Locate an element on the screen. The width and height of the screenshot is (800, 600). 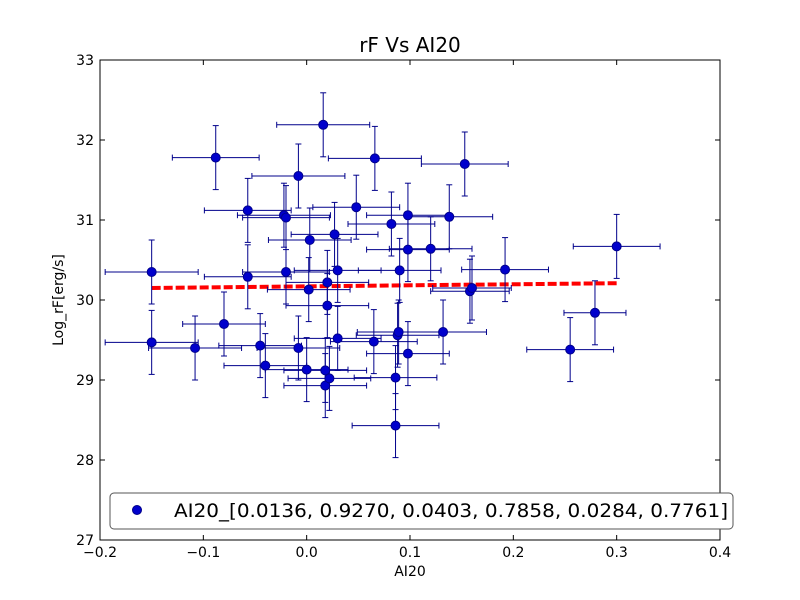
y-tick-label: 32 is located at coordinates (85, 141).